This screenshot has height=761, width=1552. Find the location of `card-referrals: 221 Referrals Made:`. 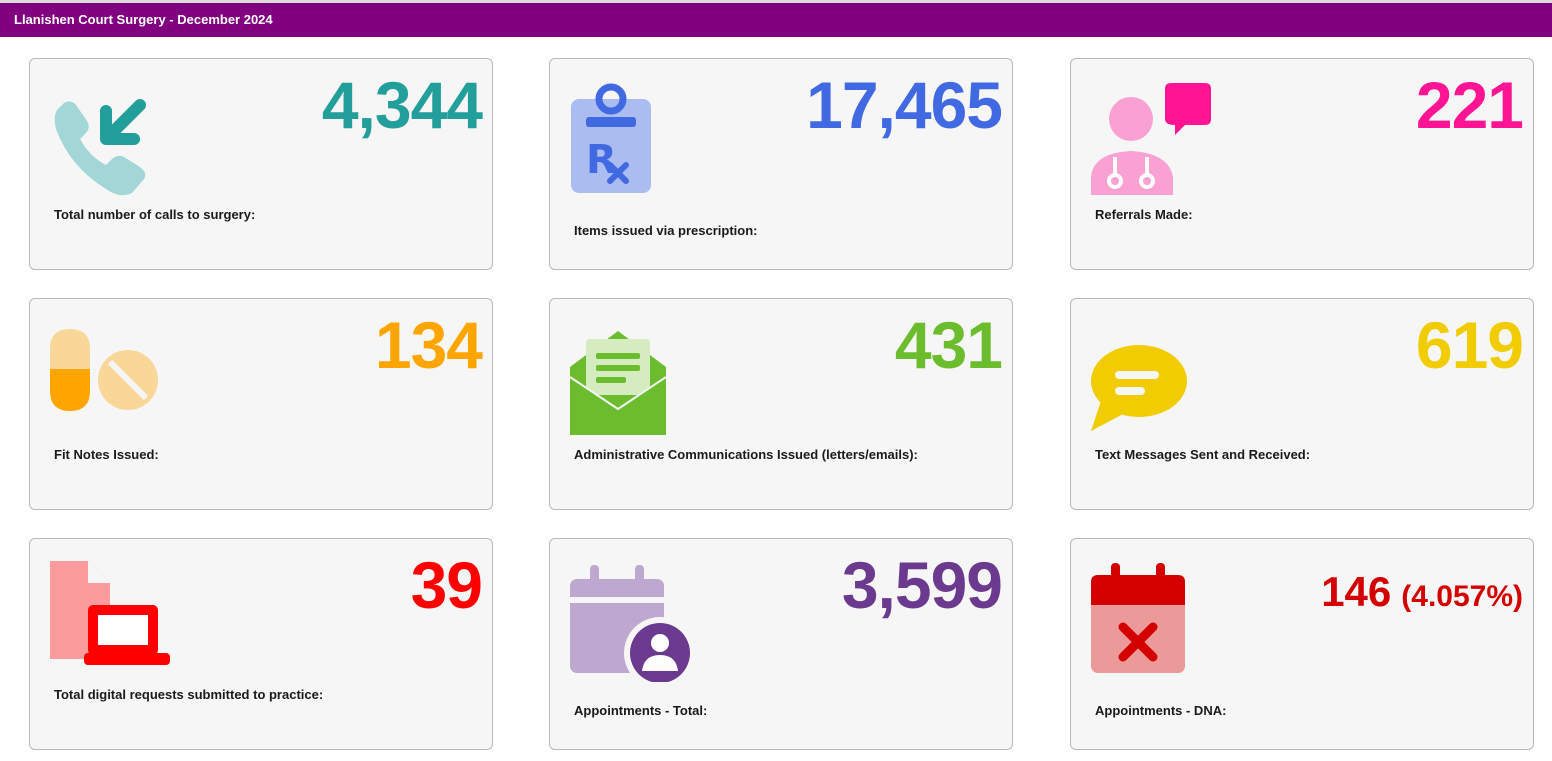

card-referrals: 221 Referrals Made: is located at coordinates (1302, 164).